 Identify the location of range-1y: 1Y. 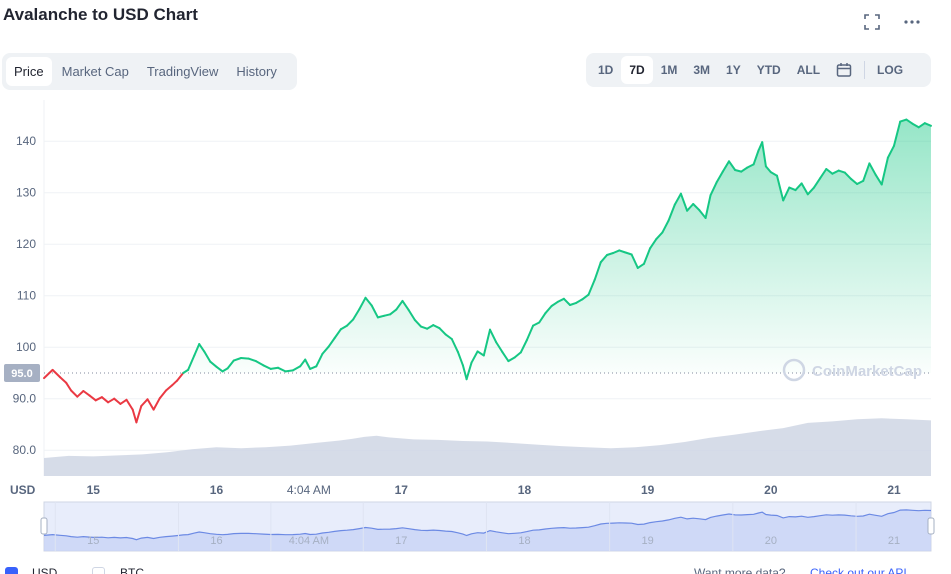
(733, 70).